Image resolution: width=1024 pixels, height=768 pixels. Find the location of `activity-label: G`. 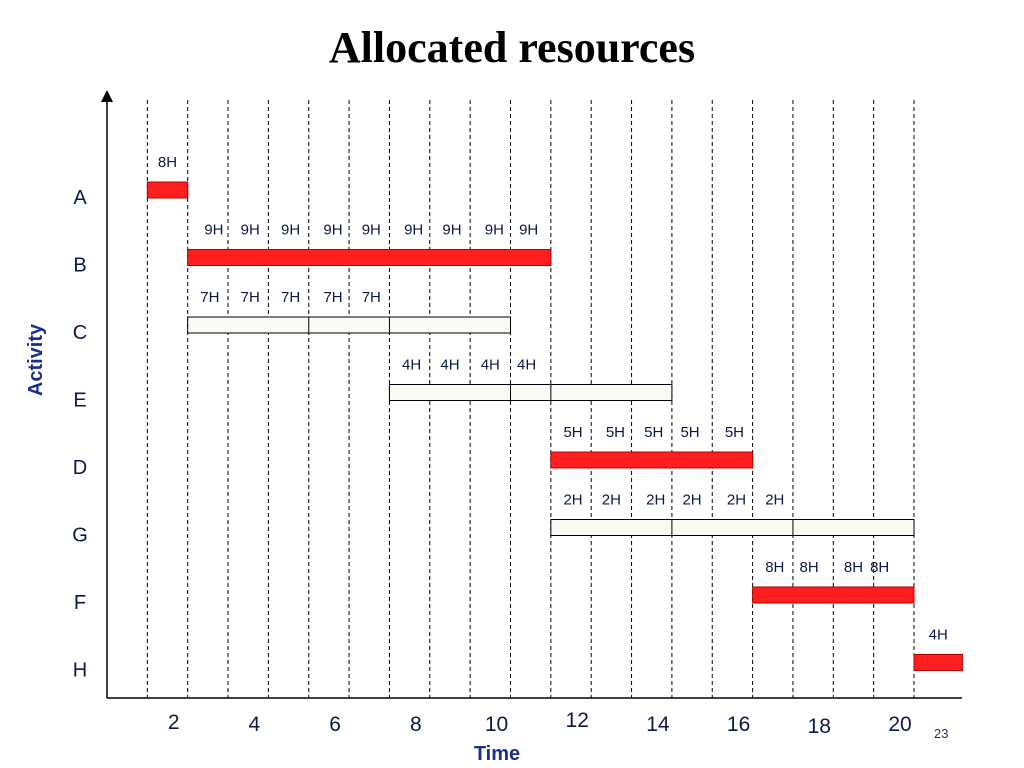

activity-label: G is located at coordinates (80, 536).